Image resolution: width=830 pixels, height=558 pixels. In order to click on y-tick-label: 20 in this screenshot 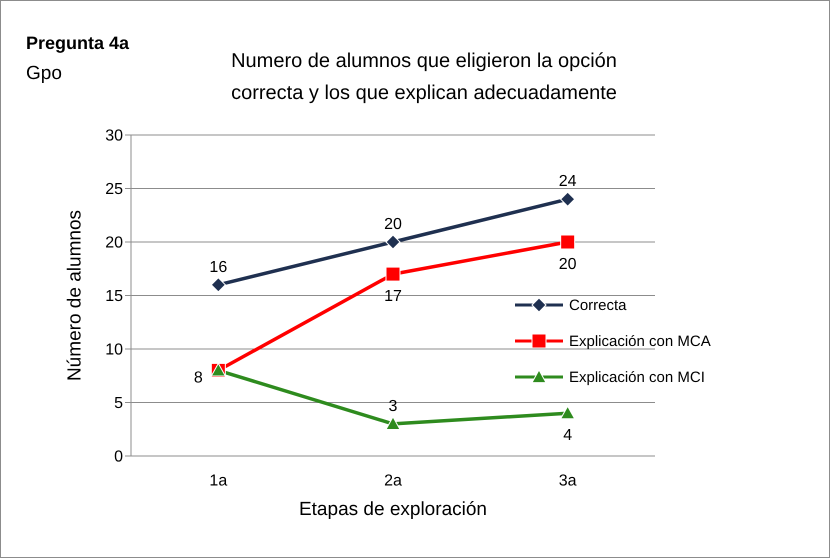, I will do `click(114, 243)`.